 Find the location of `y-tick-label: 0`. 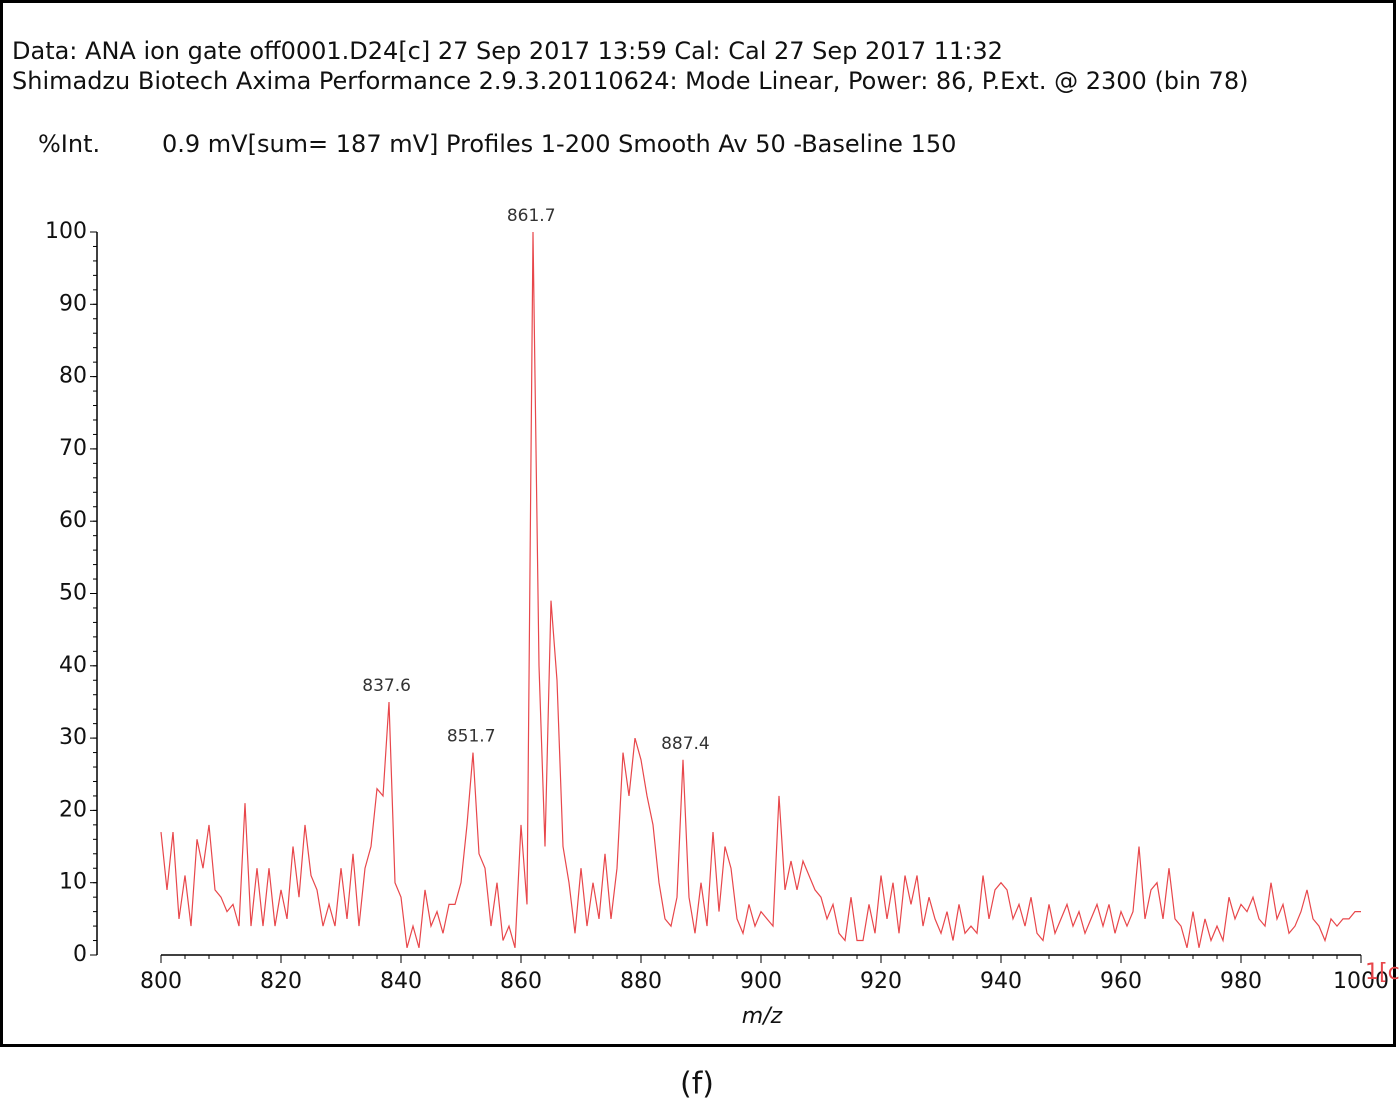

y-tick-label: 0 is located at coordinates (80, 954).